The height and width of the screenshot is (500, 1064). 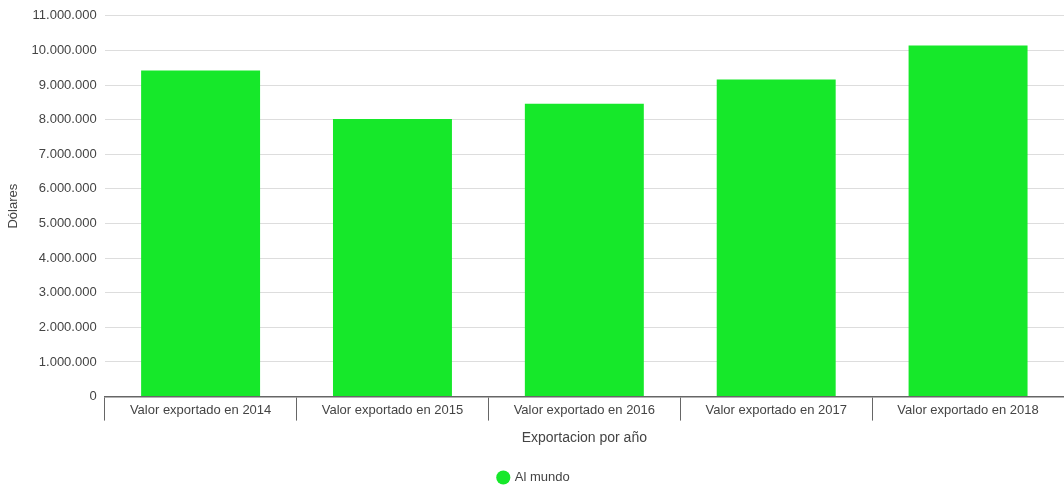 What do you see at coordinates (64, 49) in the screenshot?
I see `y-tick-label: 10.000.000` at bounding box center [64, 49].